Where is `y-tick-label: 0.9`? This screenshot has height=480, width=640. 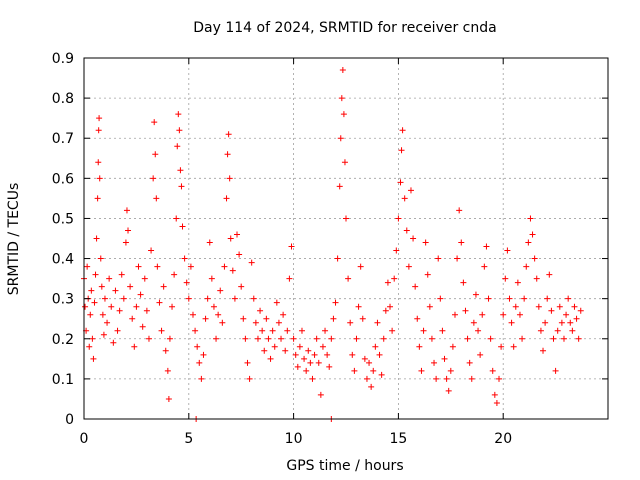
y-tick-label: 0.9 is located at coordinates (63, 59).